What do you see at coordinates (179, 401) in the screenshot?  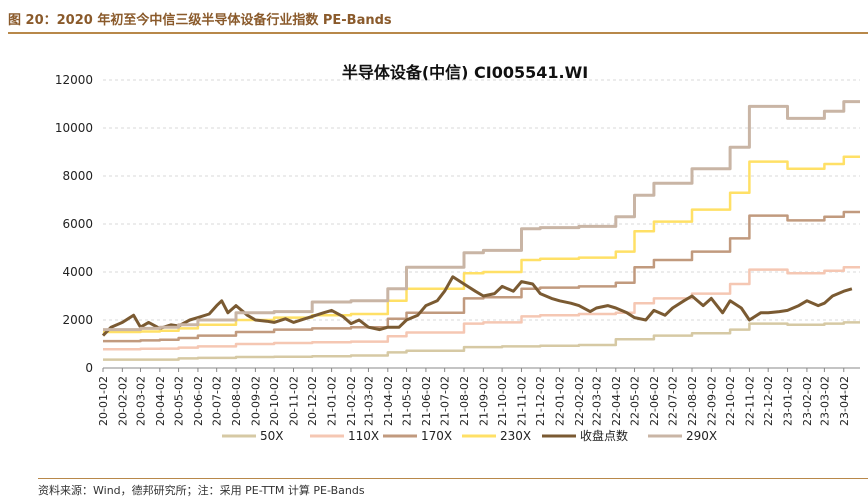 I see `x-tick-label: 20-05-02` at bounding box center [179, 401].